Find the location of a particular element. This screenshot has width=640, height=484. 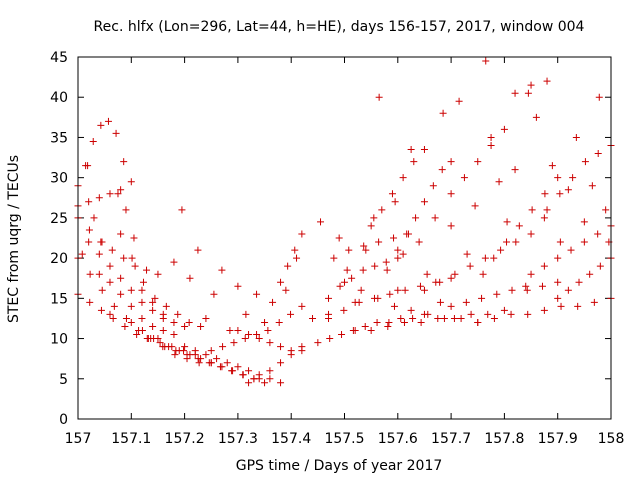

x-tick-label: 157.7 is located at coordinates (451, 439).